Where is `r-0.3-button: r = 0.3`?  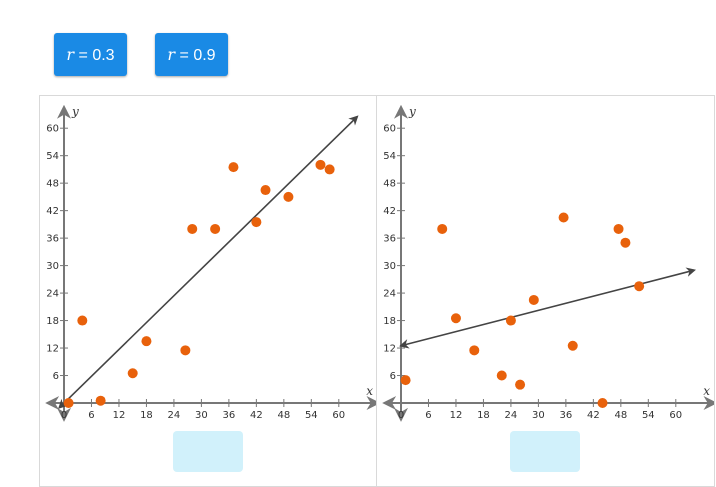
r-0.3-button: r = 0.3 is located at coordinates (90, 54).